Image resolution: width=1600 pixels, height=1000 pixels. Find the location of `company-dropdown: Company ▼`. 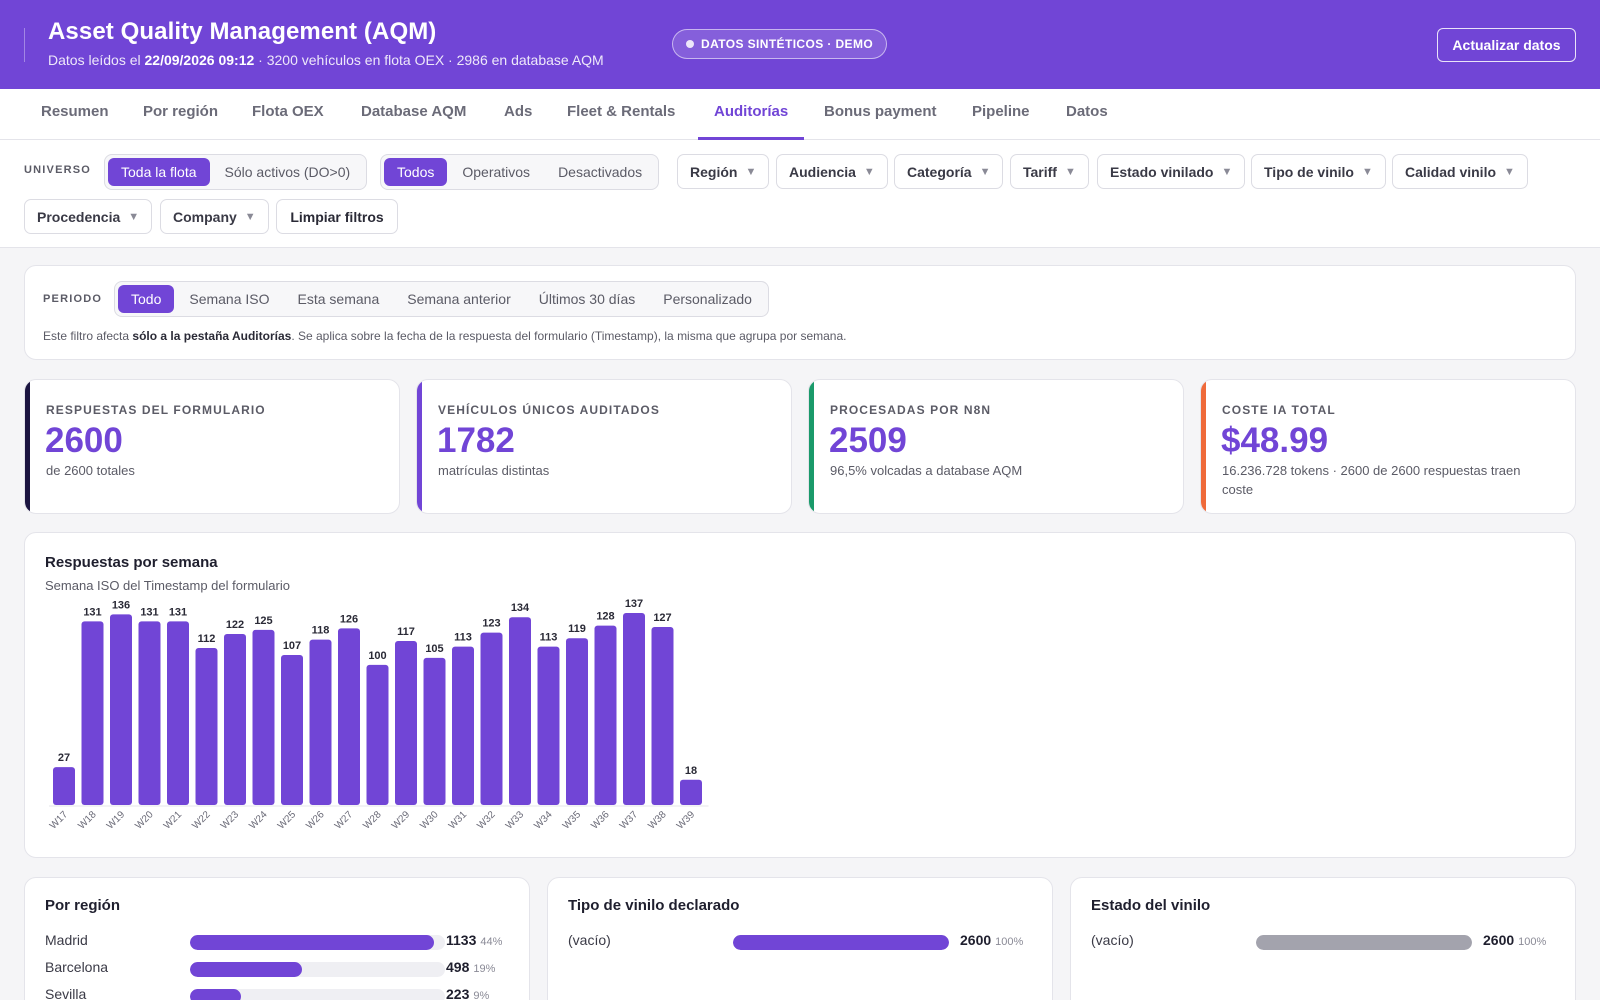

company-dropdown: Company ▼ is located at coordinates (214, 216).